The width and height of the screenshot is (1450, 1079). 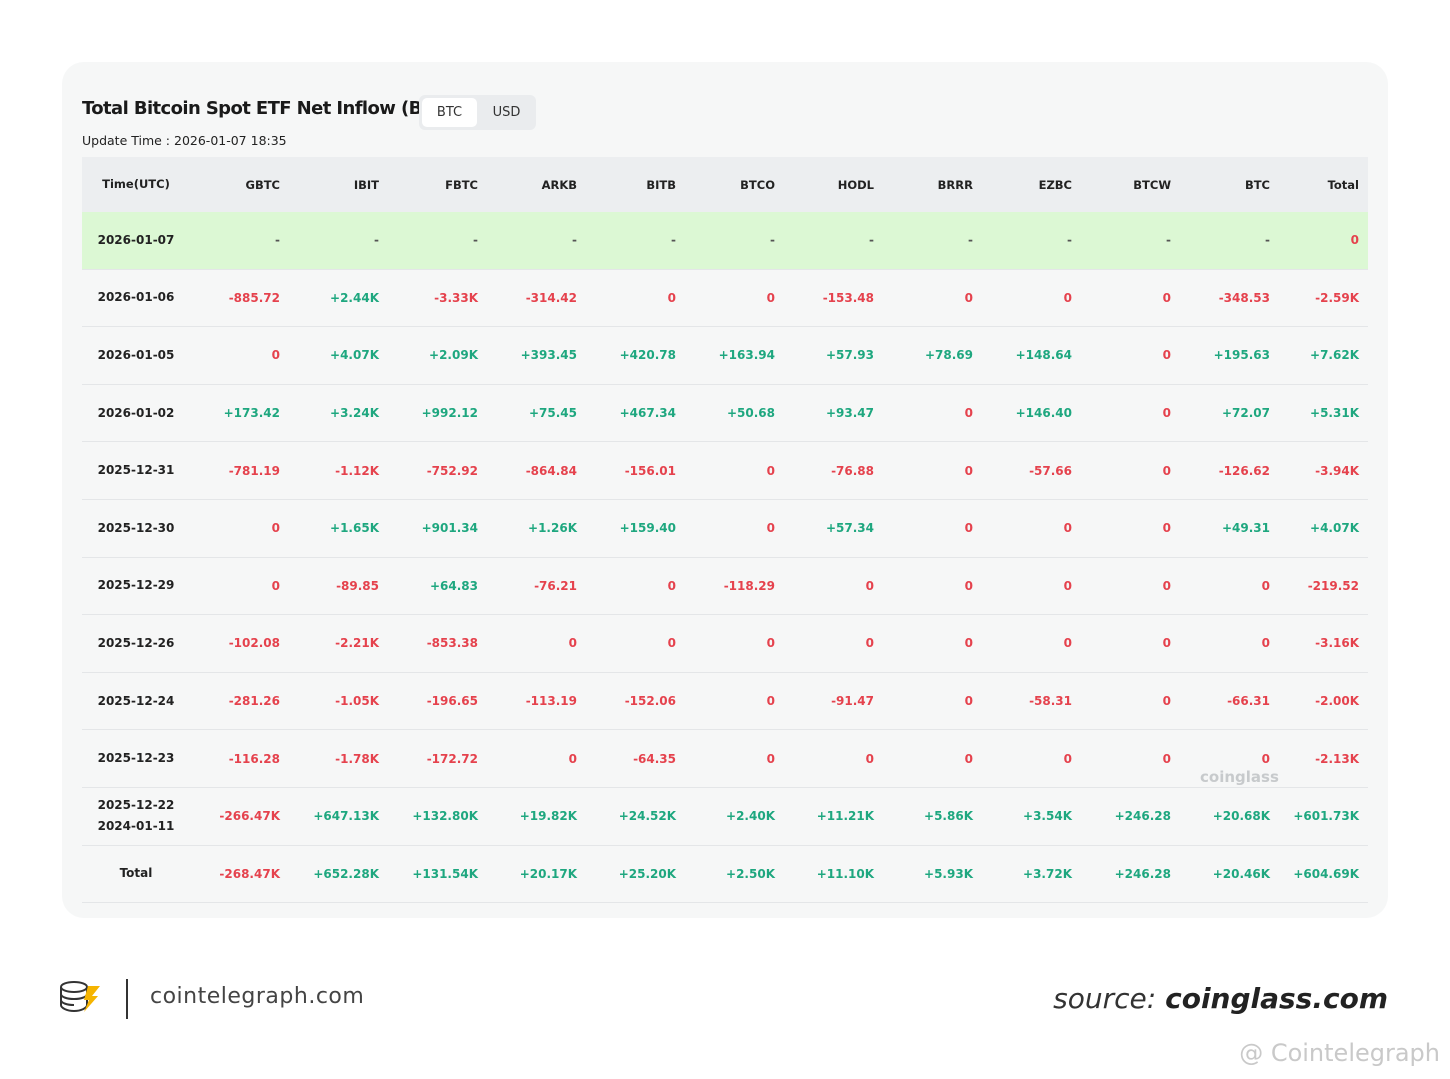 I want to click on column-header: IBIT, so click(x=366, y=184).